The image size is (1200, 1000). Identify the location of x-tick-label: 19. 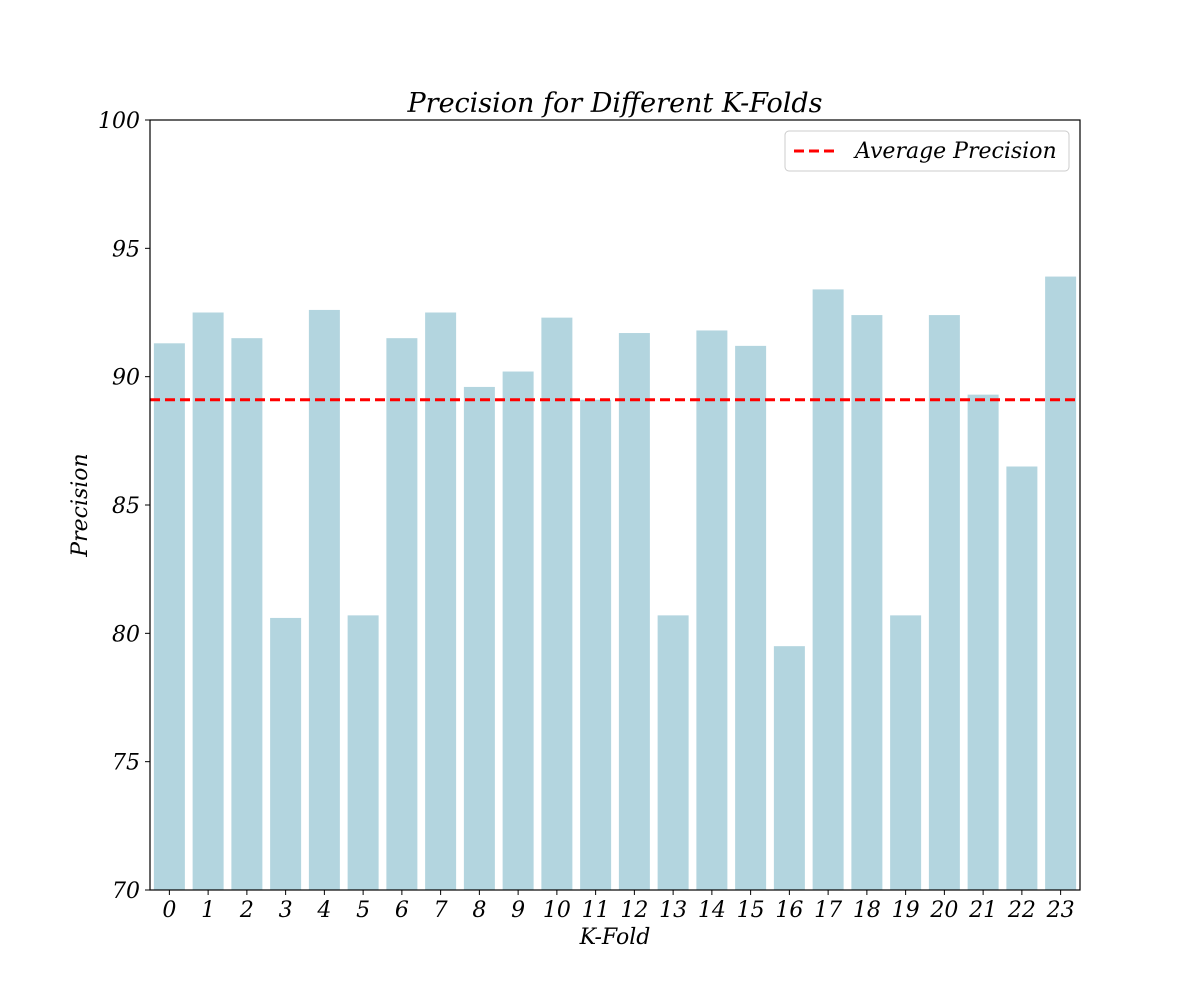
(906, 910).